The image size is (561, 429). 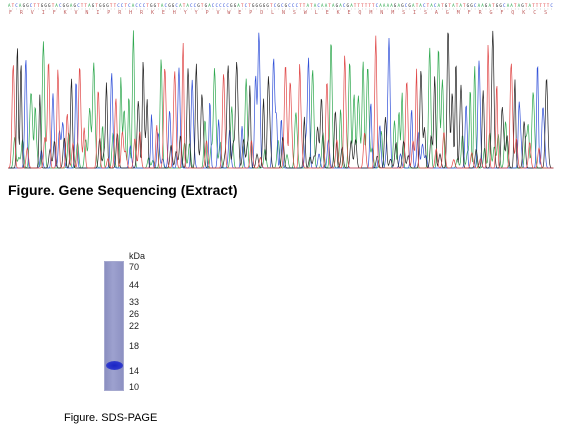 I want to click on protein-band, so click(x=114, y=366).